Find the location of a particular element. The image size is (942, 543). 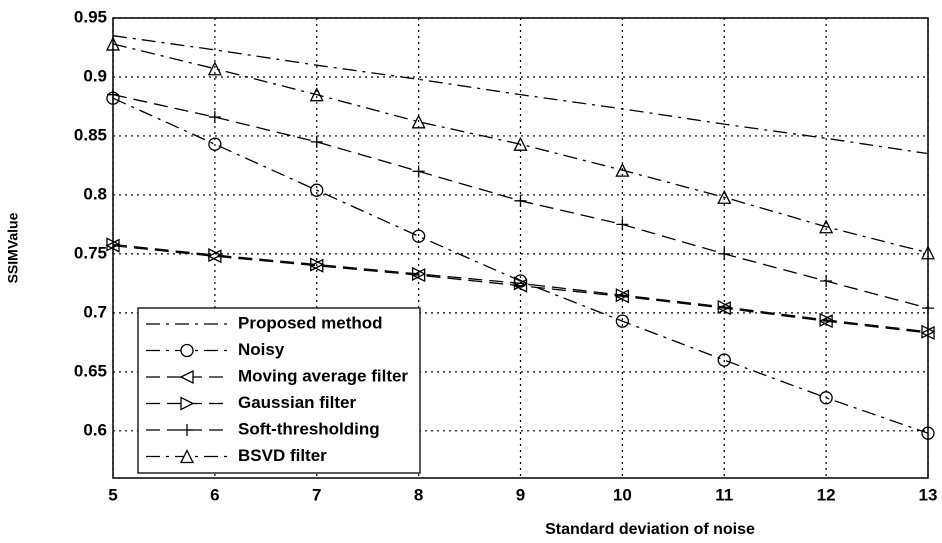

x-tick-label: 6 is located at coordinates (214, 494).